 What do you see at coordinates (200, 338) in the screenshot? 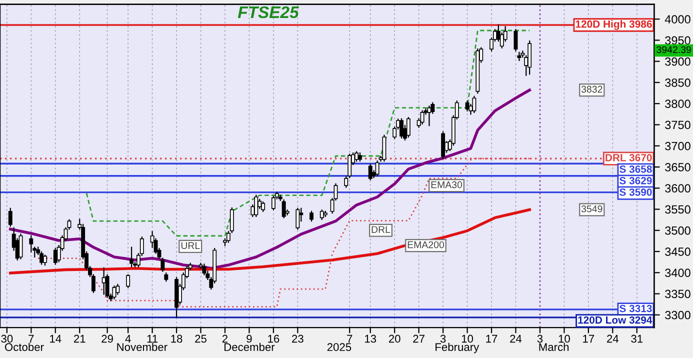
I see `x-tick-label: 25` at bounding box center [200, 338].